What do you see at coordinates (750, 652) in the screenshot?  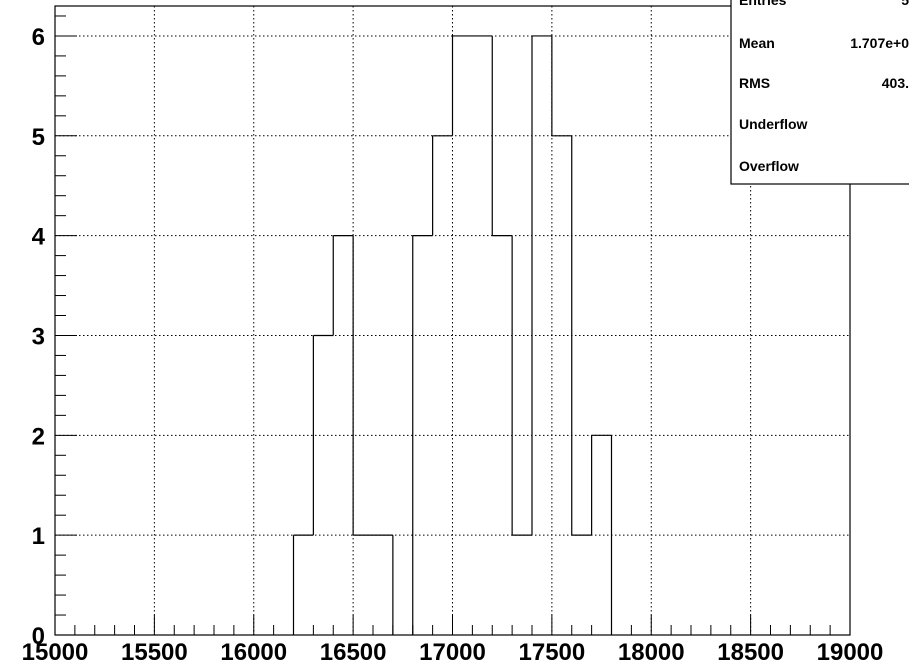 I see `x-tick-label: 18500` at bounding box center [750, 652].